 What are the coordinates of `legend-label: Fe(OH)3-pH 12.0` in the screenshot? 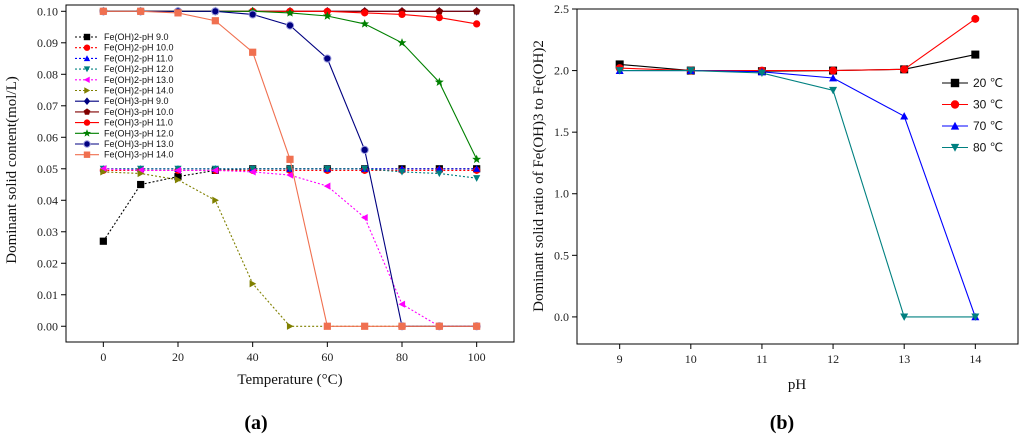 It's located at (139, 133).